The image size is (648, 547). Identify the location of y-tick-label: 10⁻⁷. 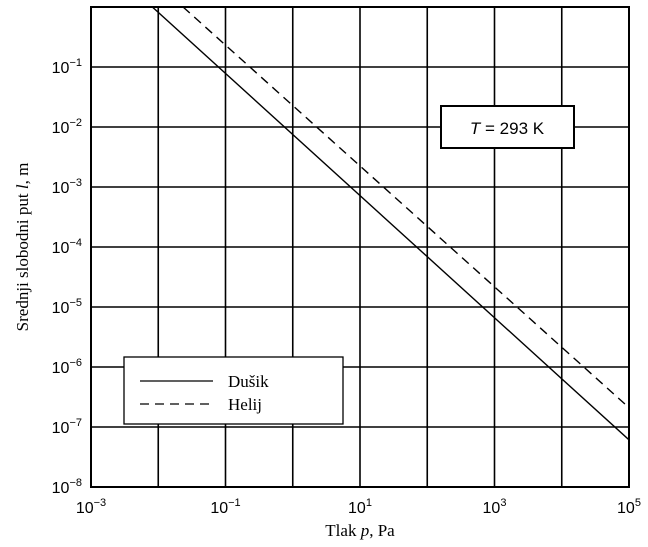
(67, 427).